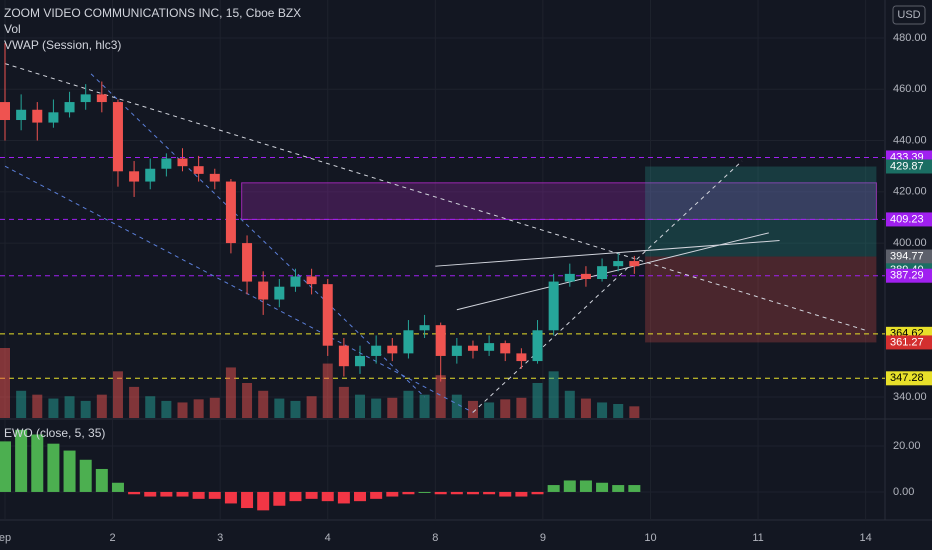  I want to click on y-tick-label: 420.00, so click(910, 192).